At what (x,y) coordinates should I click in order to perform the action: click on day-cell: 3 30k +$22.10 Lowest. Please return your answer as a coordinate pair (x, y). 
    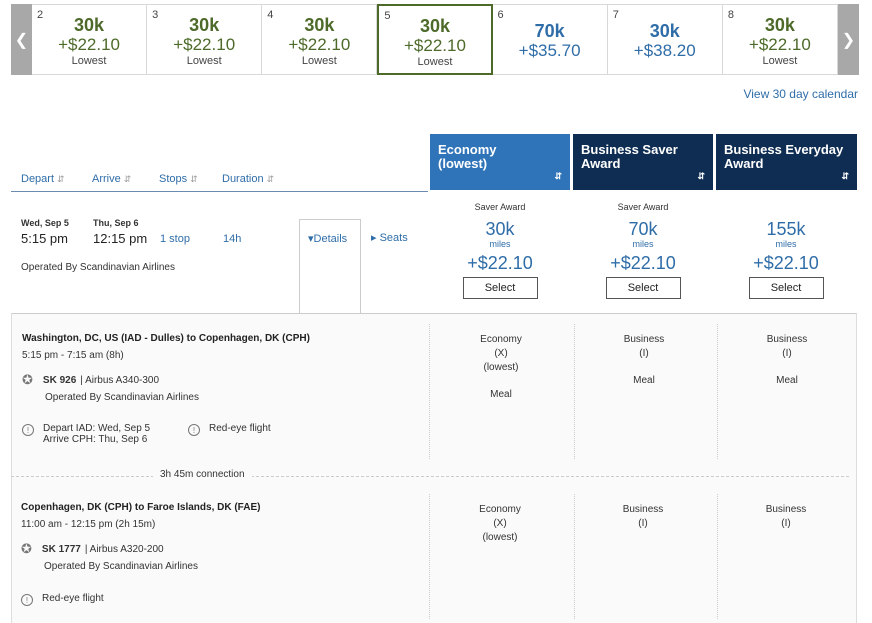
    Looking at the image, I should click on (205, 39).